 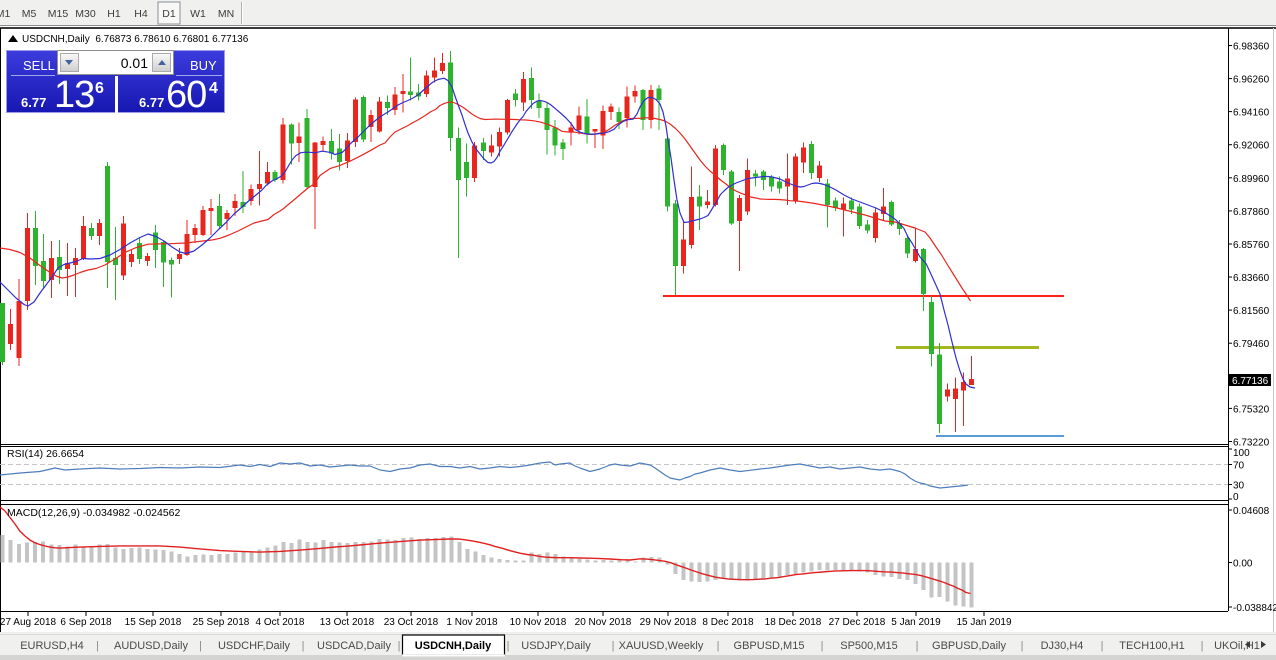 I want to click on svg-text: EURUSD,H4, so click(x=52, y=646).